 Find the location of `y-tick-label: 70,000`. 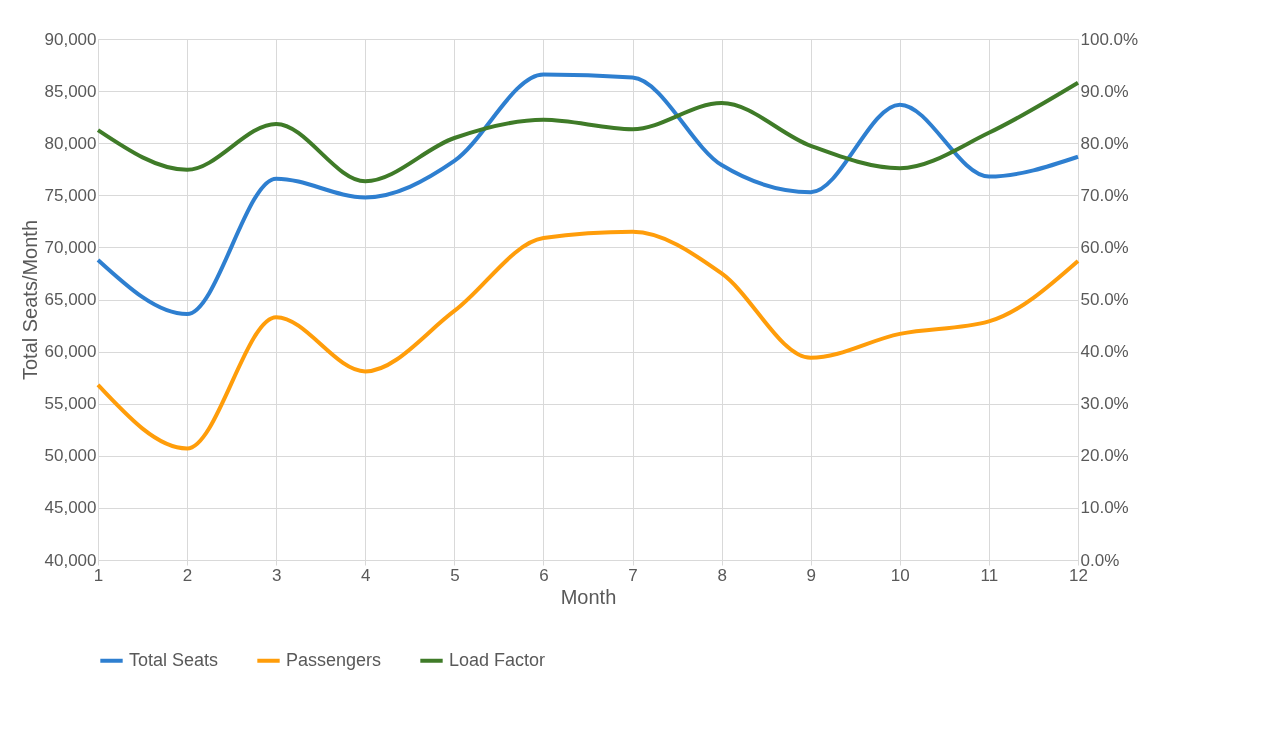

y-tick-label: 70,000 is located at coordinates (70, 247).